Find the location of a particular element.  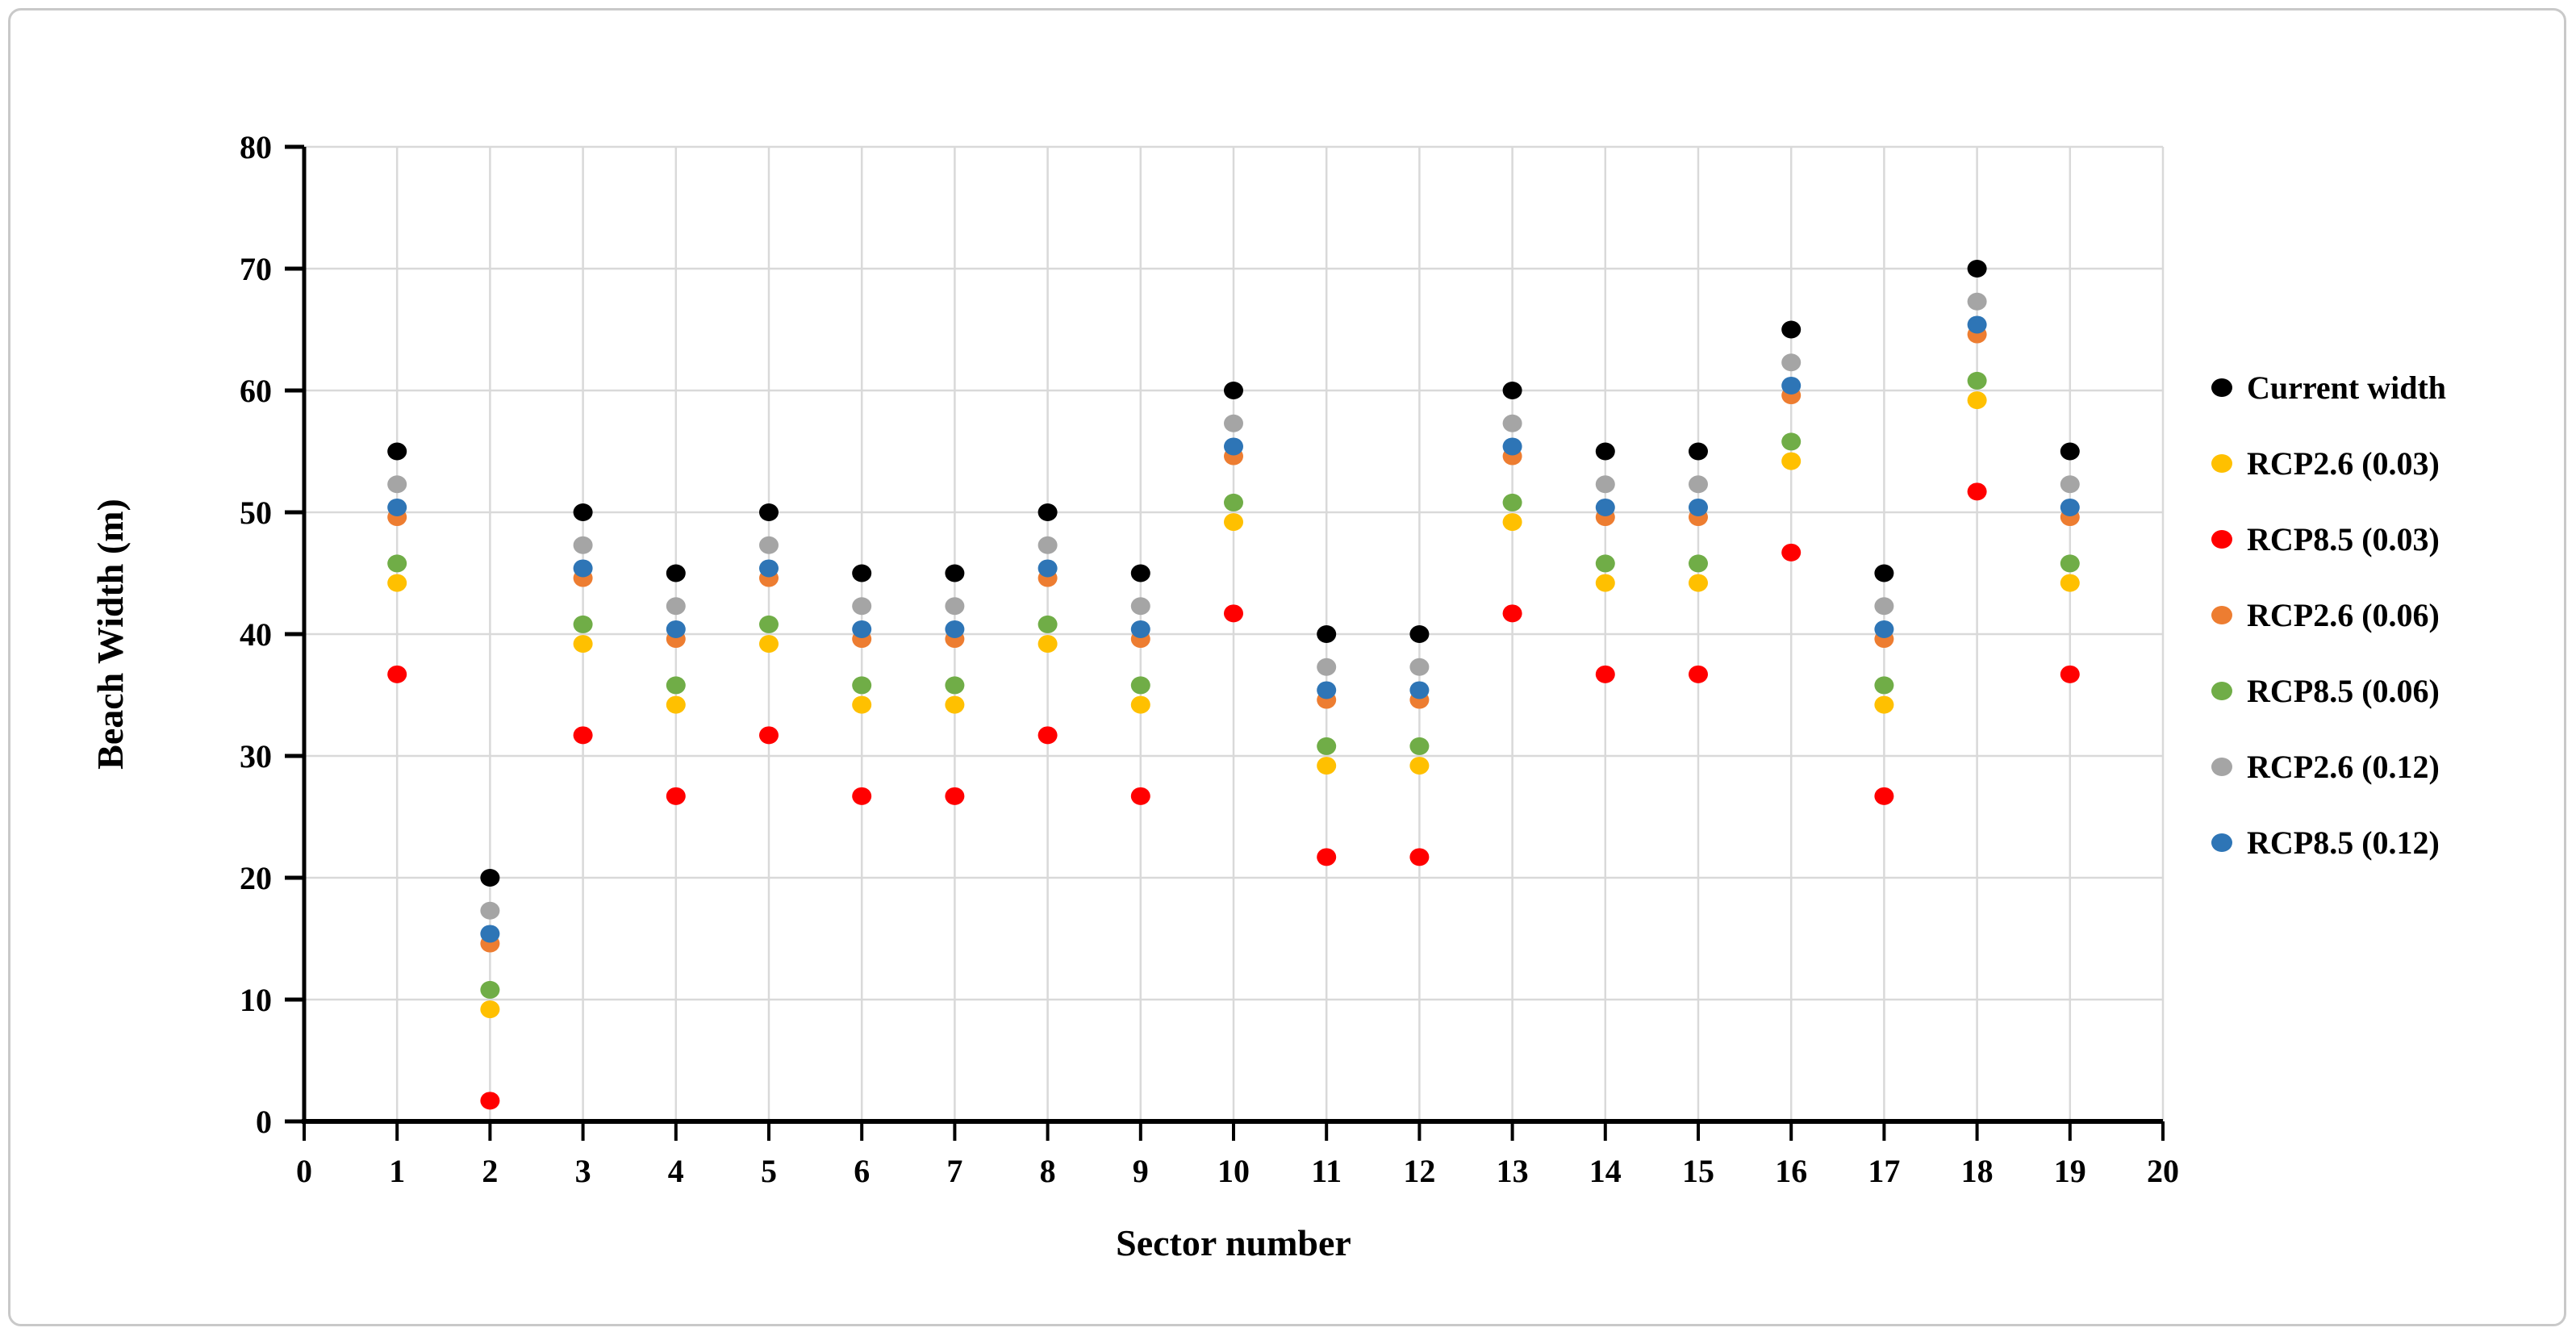

y-tick-label: 0 is located at coordinates (264, 1122).